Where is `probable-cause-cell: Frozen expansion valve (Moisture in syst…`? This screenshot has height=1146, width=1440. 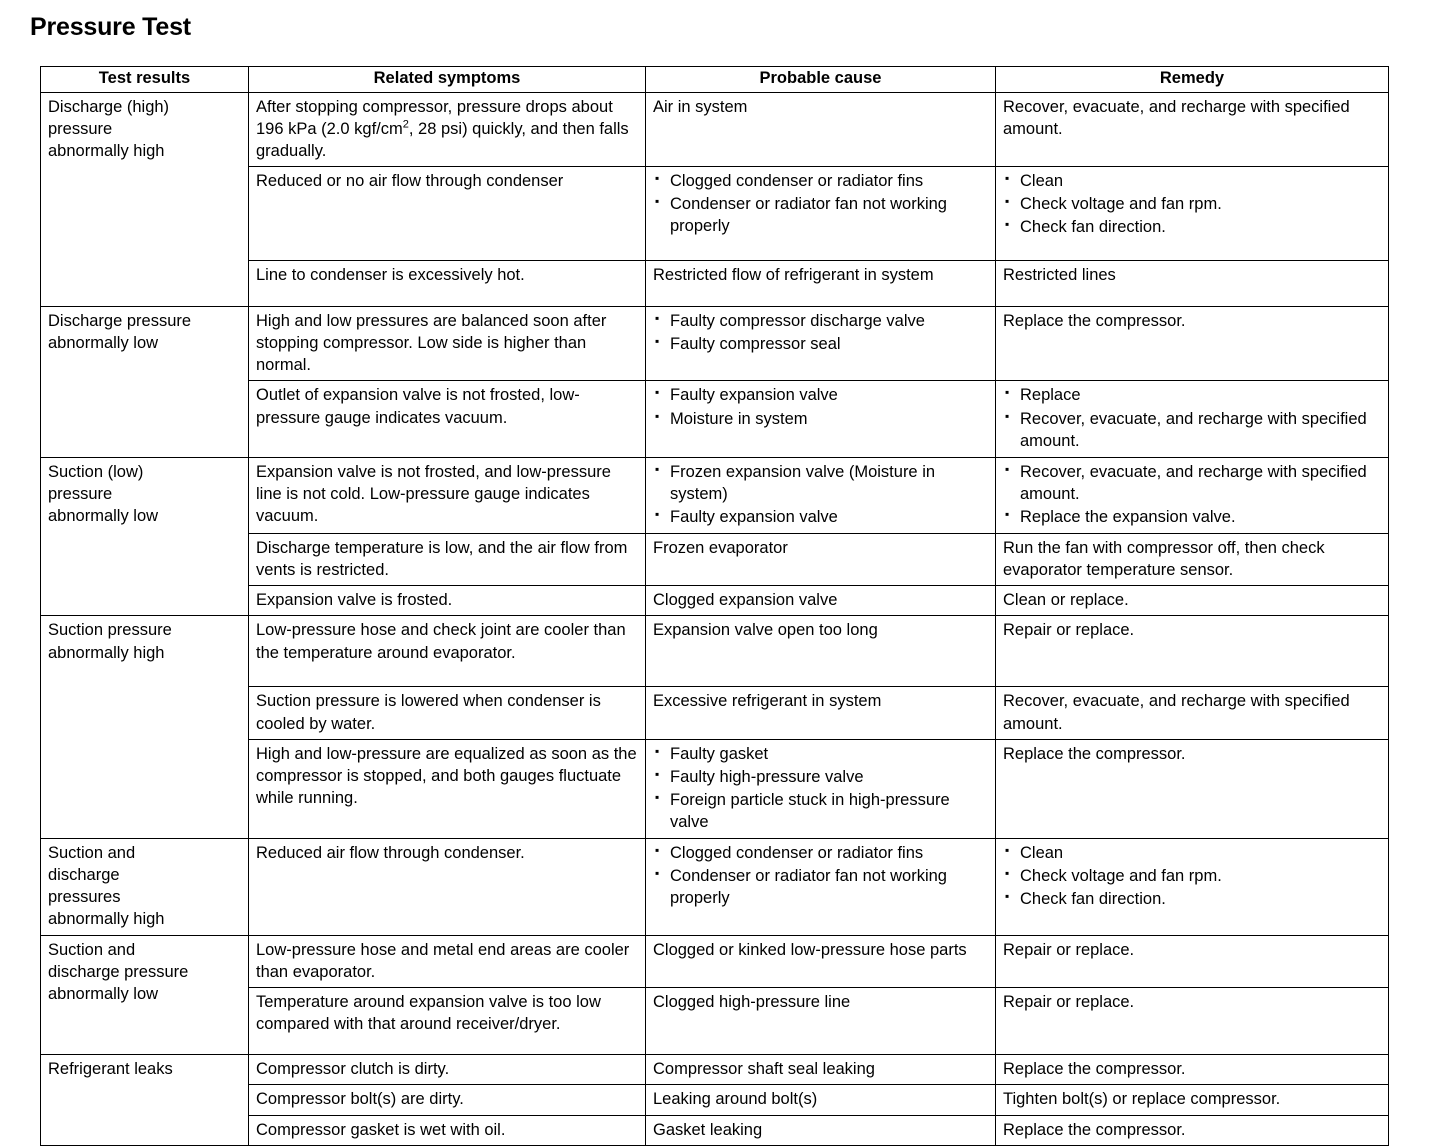 probable-cause-cell: Frozen expansion valve (Moisture in syst… is located at coordinates (820, 495).